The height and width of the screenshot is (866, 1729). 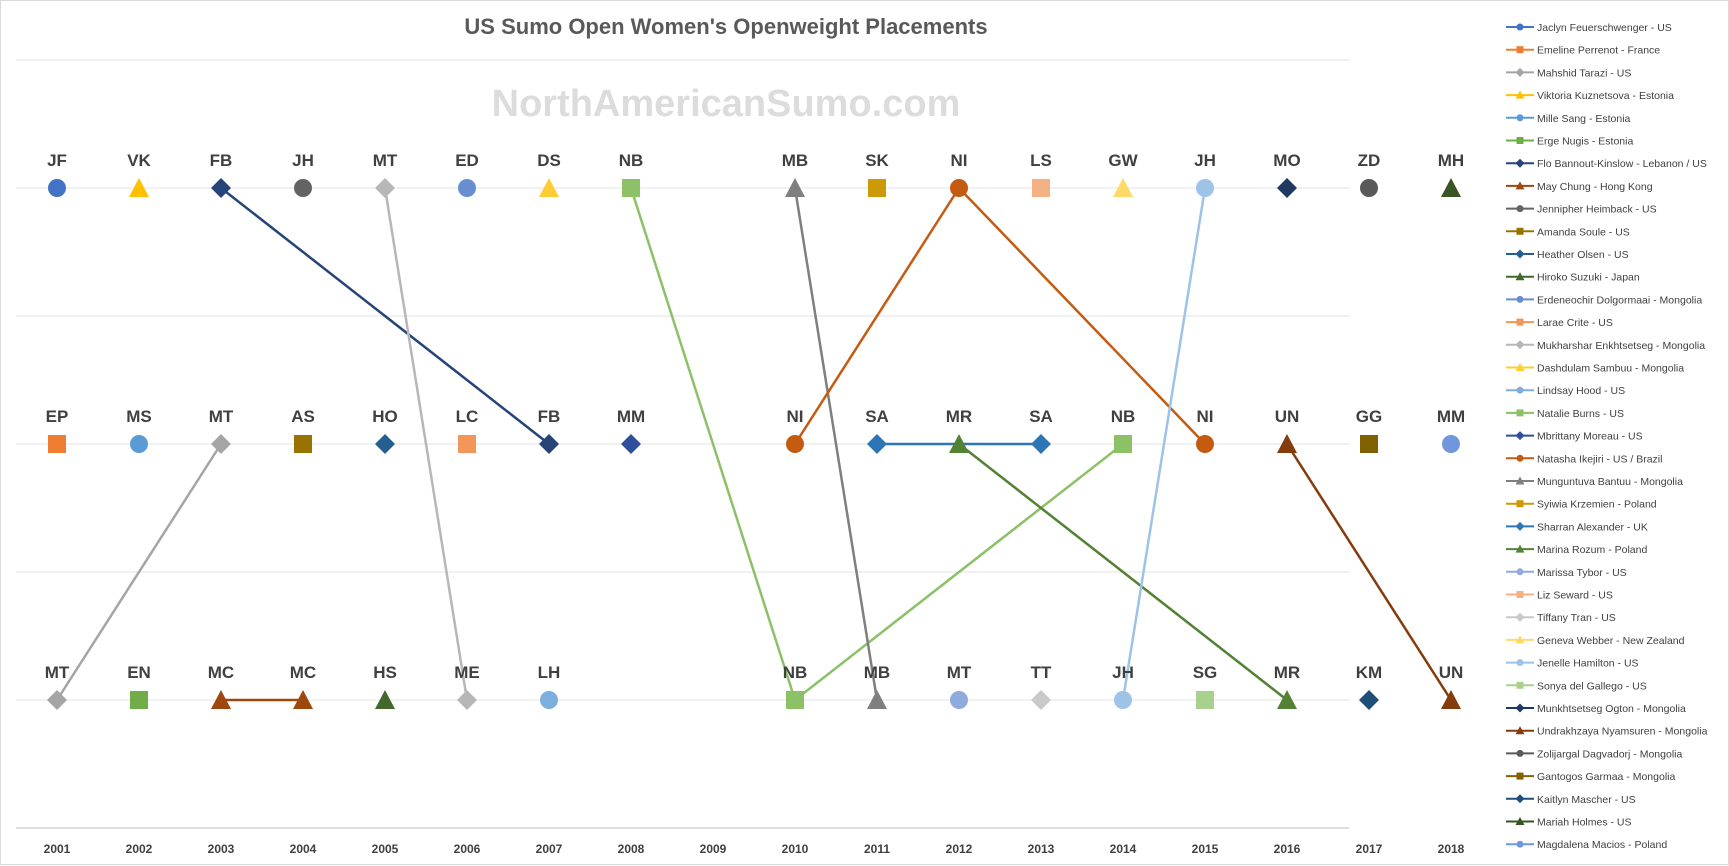 What do you see at coordinates (713, 849) in the screenshot?
I see `x-tick-label: 2009` at bounding box center [713, 849].